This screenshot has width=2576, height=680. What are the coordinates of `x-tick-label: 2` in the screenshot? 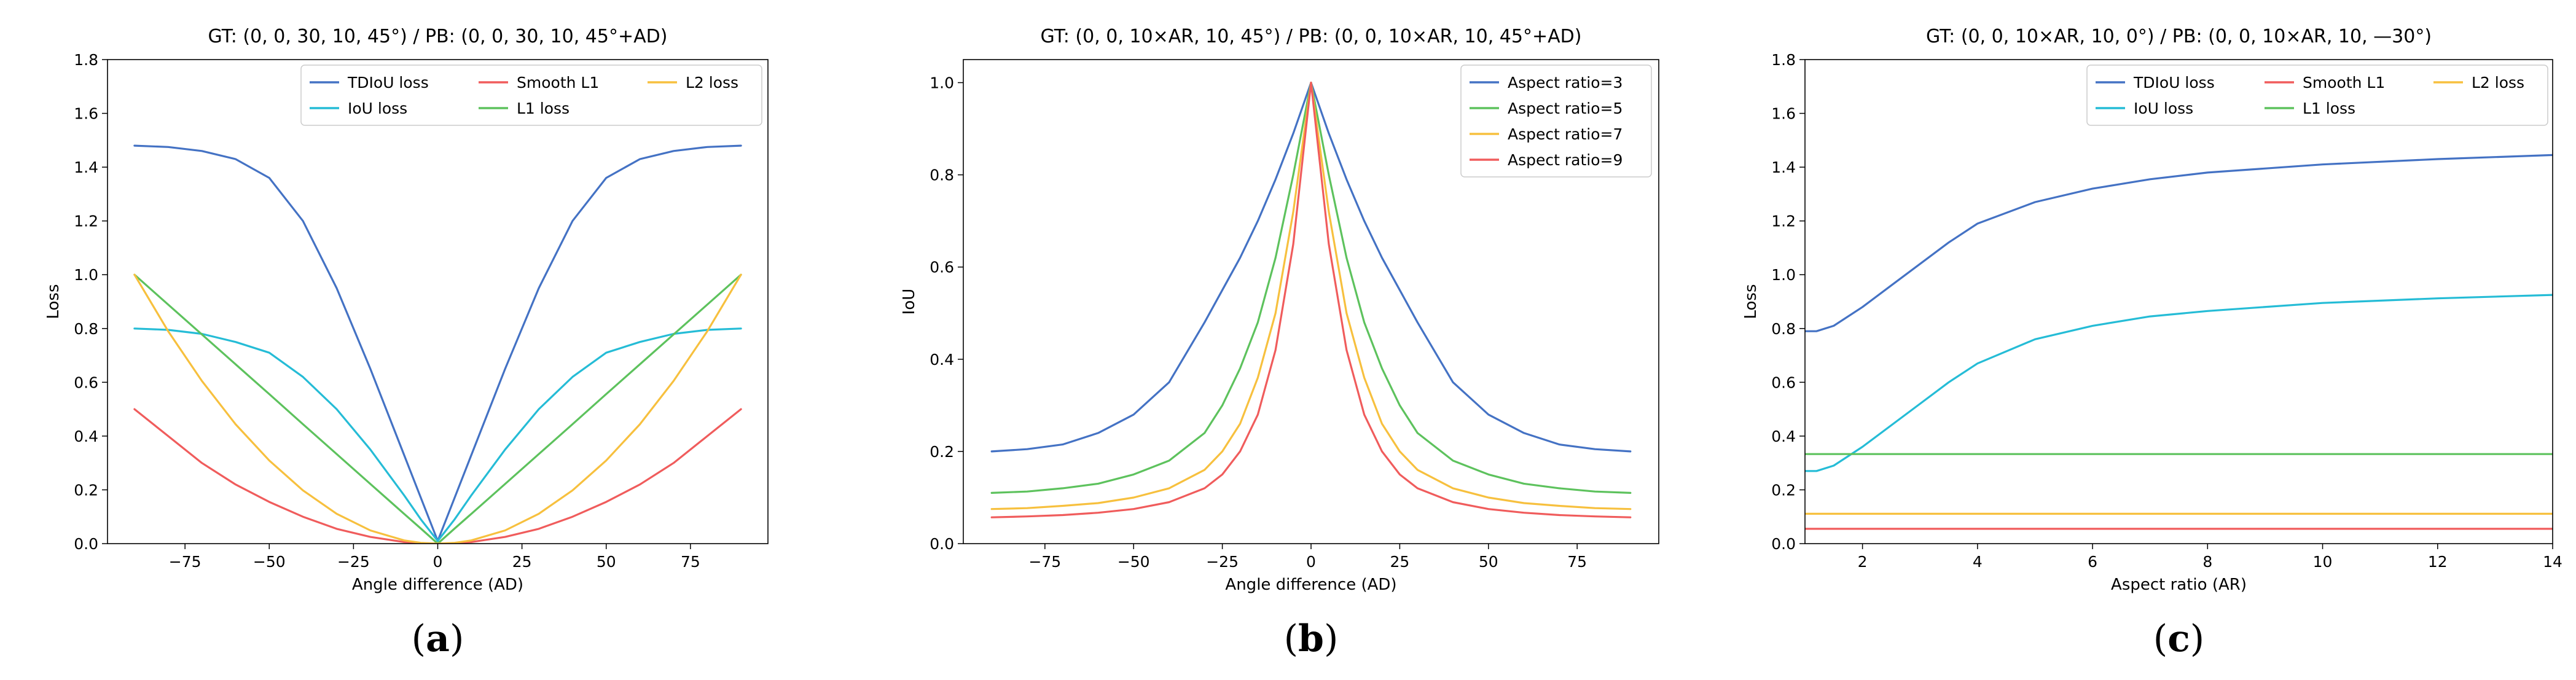 It's located at (1863, 562).